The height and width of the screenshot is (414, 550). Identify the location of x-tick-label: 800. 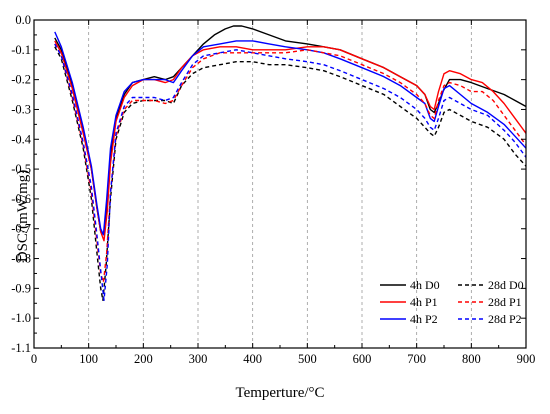
(471, 359).